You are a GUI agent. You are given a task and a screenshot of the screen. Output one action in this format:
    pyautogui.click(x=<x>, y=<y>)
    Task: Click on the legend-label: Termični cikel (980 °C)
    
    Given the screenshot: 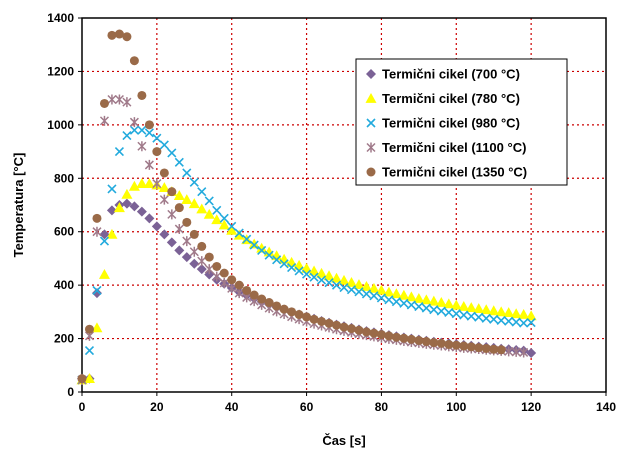 What is the action you would take?
    pyautogui.click(x=451, y=123)
    